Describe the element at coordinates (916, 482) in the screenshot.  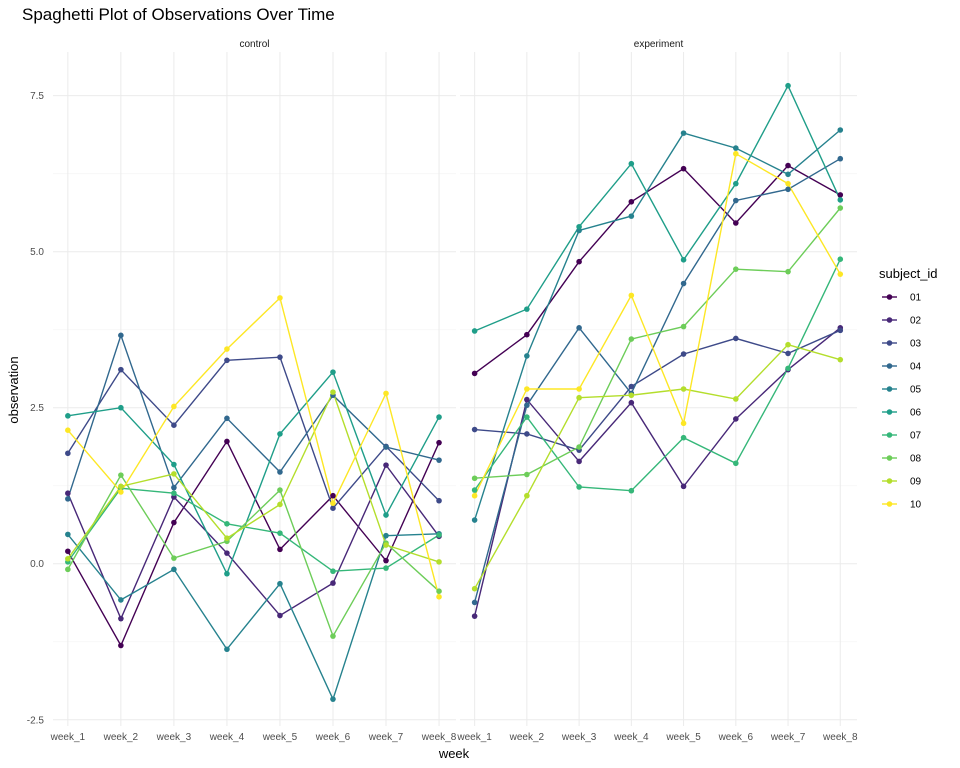
I see `legend-label: 09` at that location.